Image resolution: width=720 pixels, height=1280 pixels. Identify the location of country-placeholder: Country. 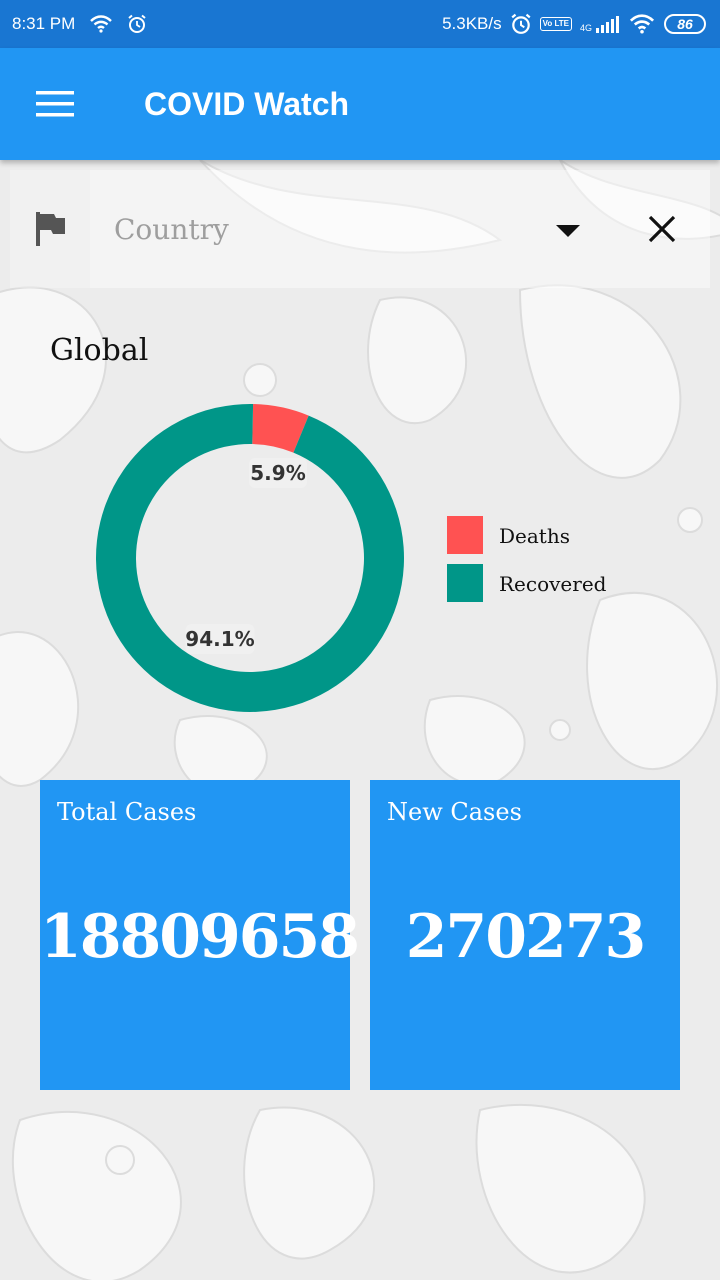
(171, 229).